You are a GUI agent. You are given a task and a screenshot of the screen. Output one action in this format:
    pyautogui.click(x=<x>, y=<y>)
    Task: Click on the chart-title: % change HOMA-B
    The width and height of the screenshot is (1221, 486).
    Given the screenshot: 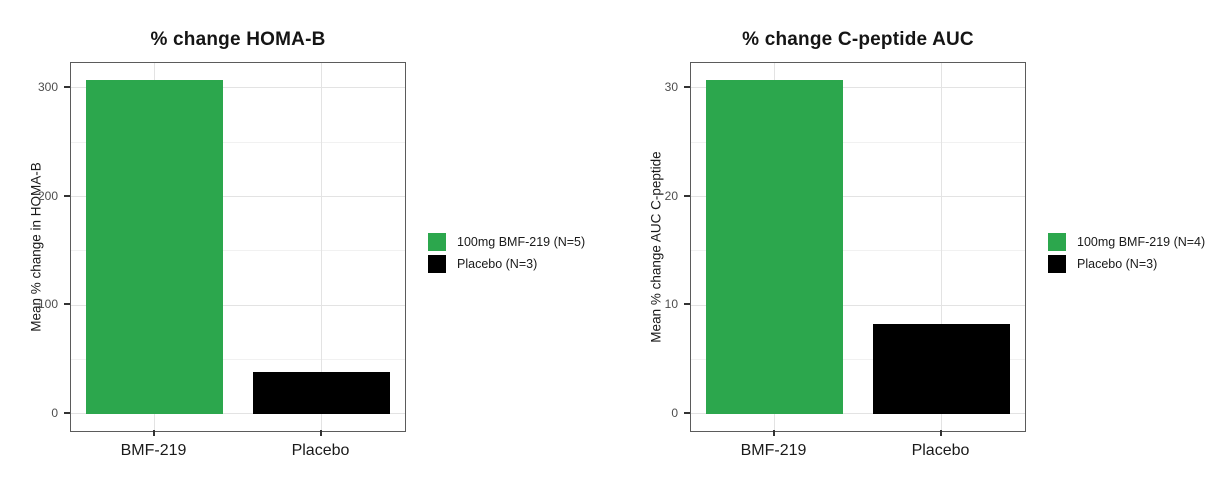 What is the action you would take?
    pyautogui.click(x=238, y=39)
    